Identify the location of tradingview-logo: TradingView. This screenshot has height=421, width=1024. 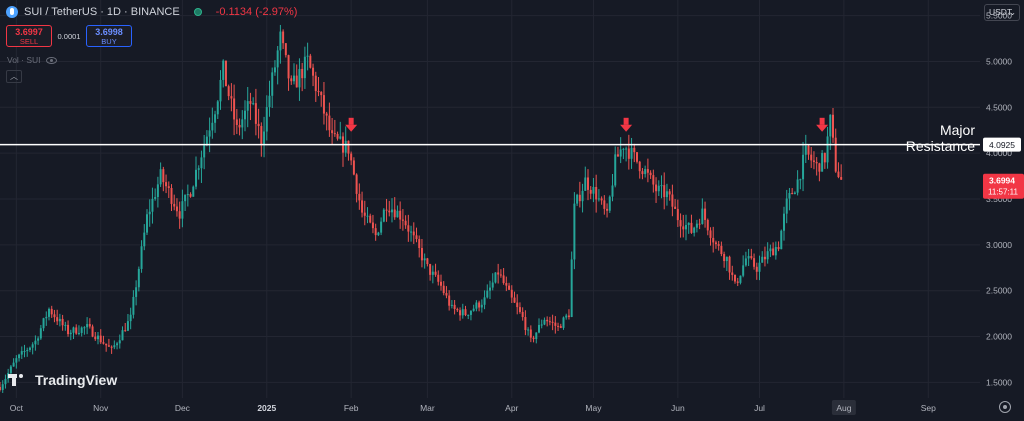
(62, 380).